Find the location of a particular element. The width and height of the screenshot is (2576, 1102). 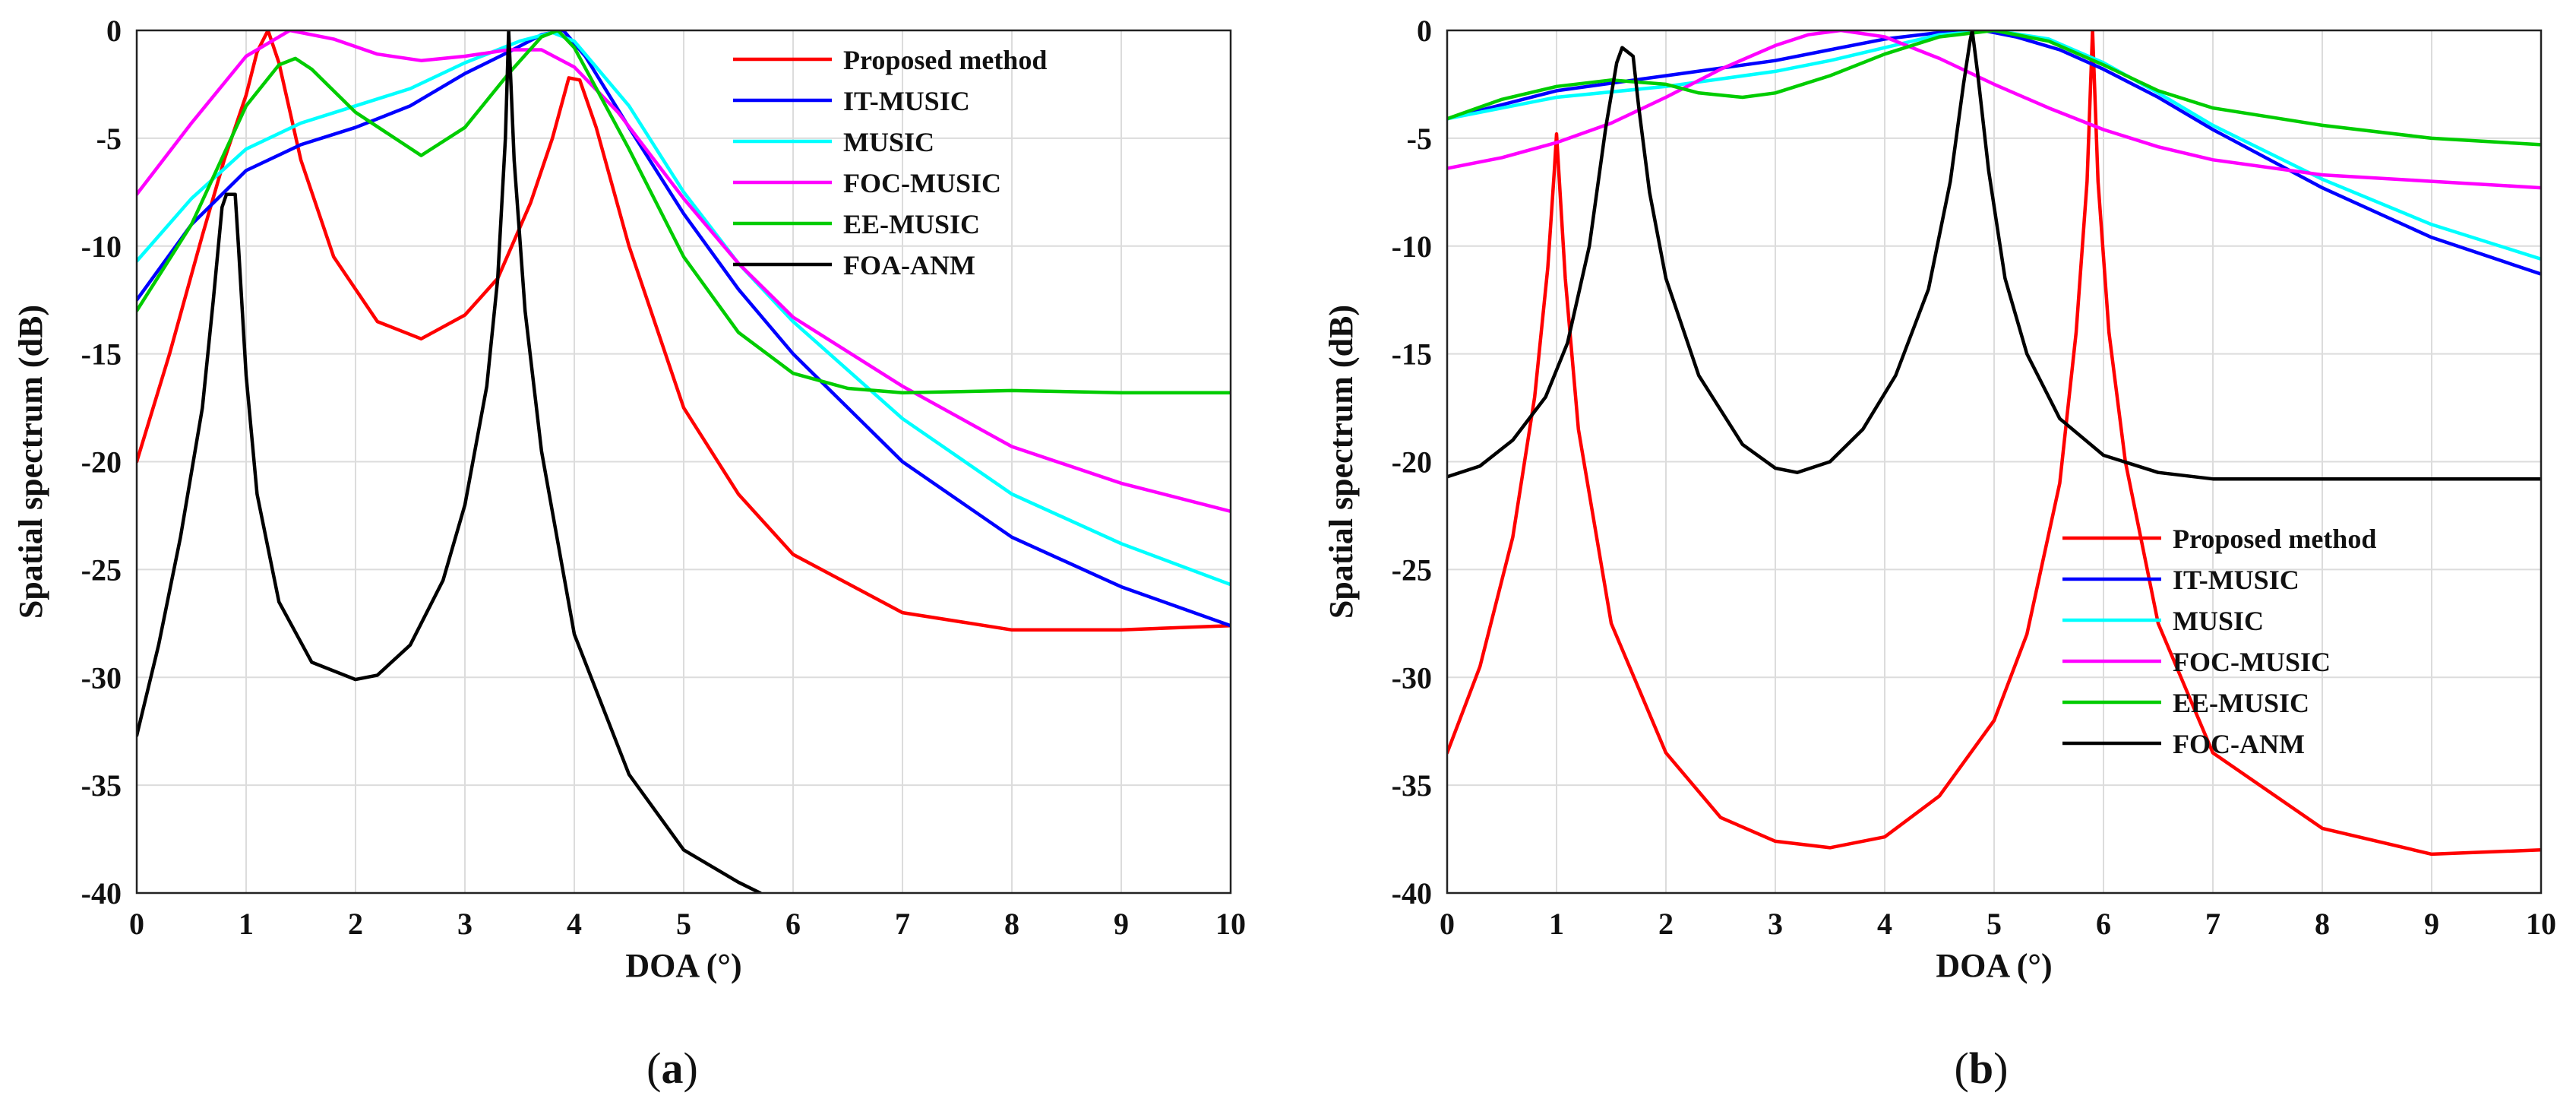

charta-legend-label-ee-music: EE-MUSIC is located at coordinates (911, 224).